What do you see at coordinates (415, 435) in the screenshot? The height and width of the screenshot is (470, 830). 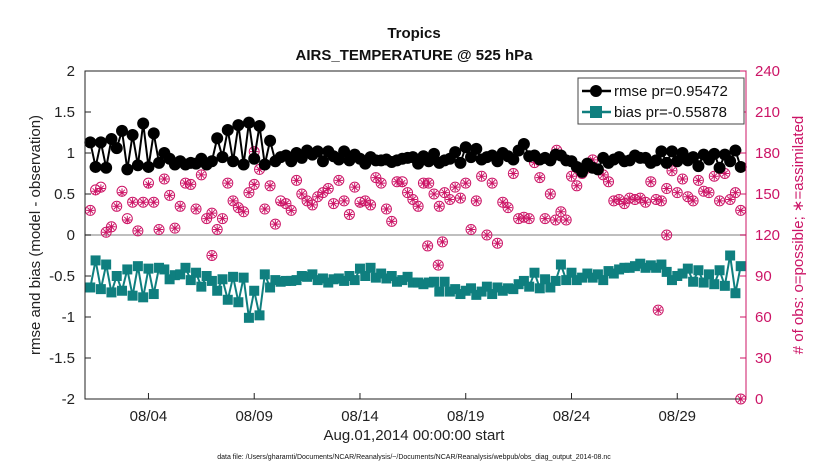 I see `x-axis-label: Aug.01,2014 00:00:00 start` at bounding box center [415, 435].